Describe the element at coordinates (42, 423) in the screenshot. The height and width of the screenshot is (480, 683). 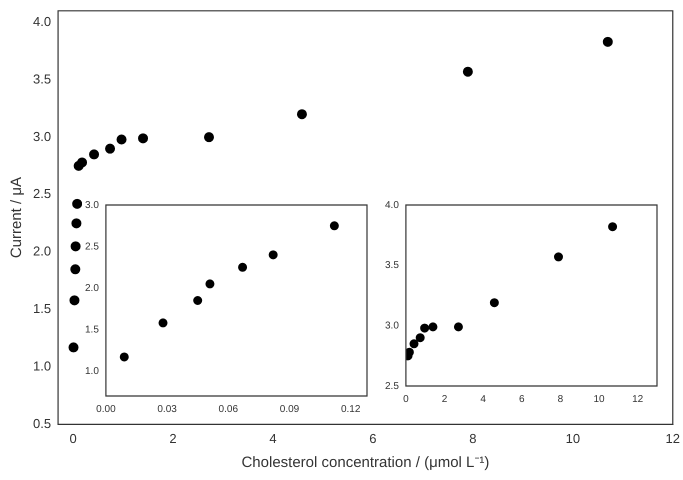
I see `y-tick-label: 0.5` at that location.